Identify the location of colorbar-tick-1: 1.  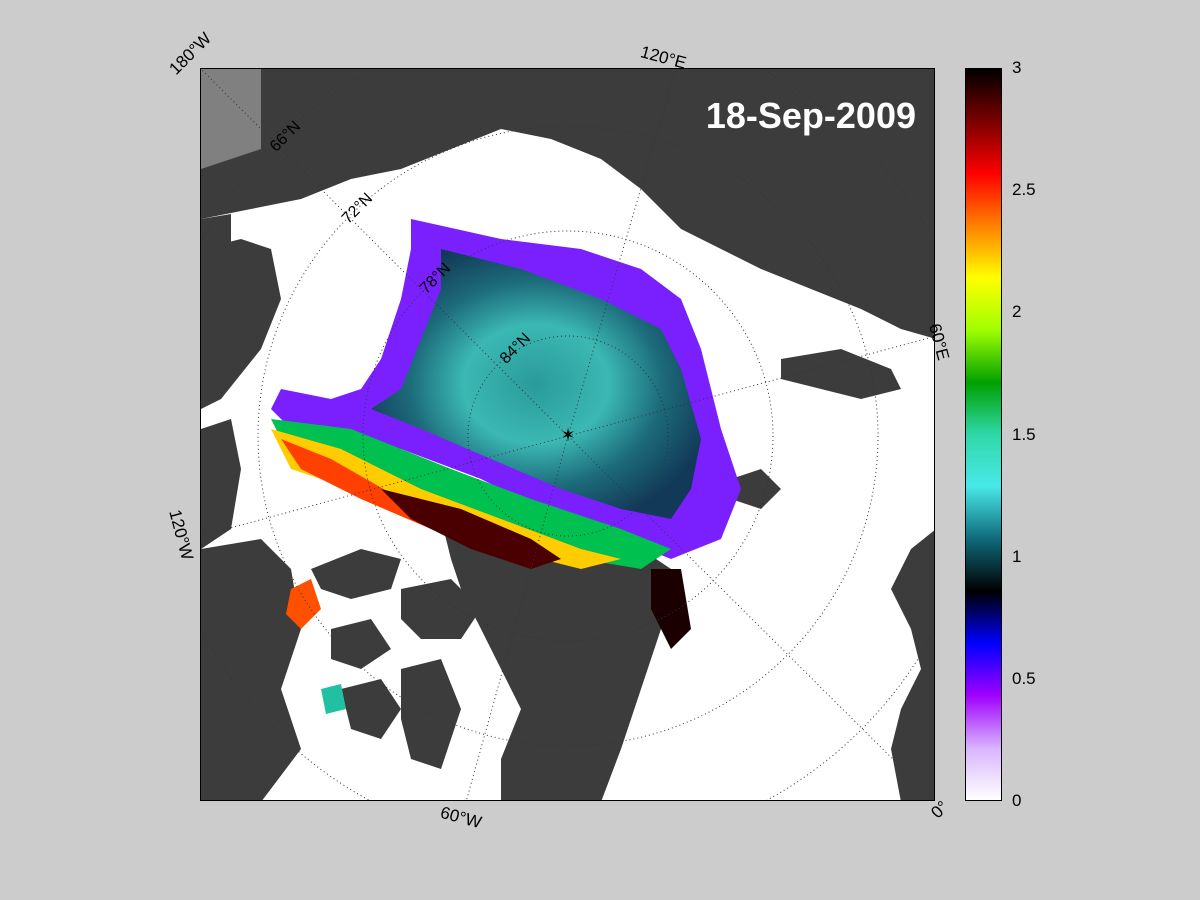
(1017, 556).